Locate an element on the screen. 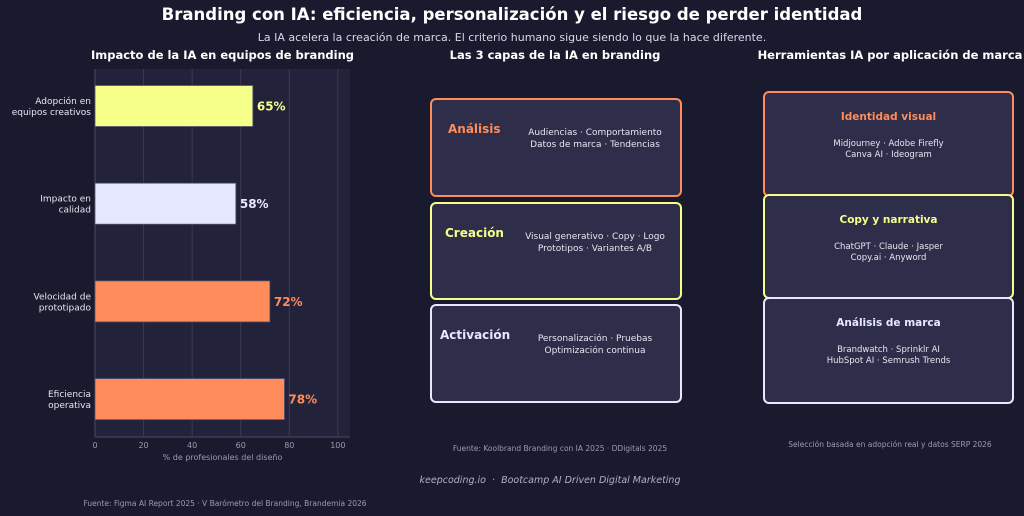 This screenshot has width=1024, height=516. bar-value-label: 65% is located at coordinates (271, 107).